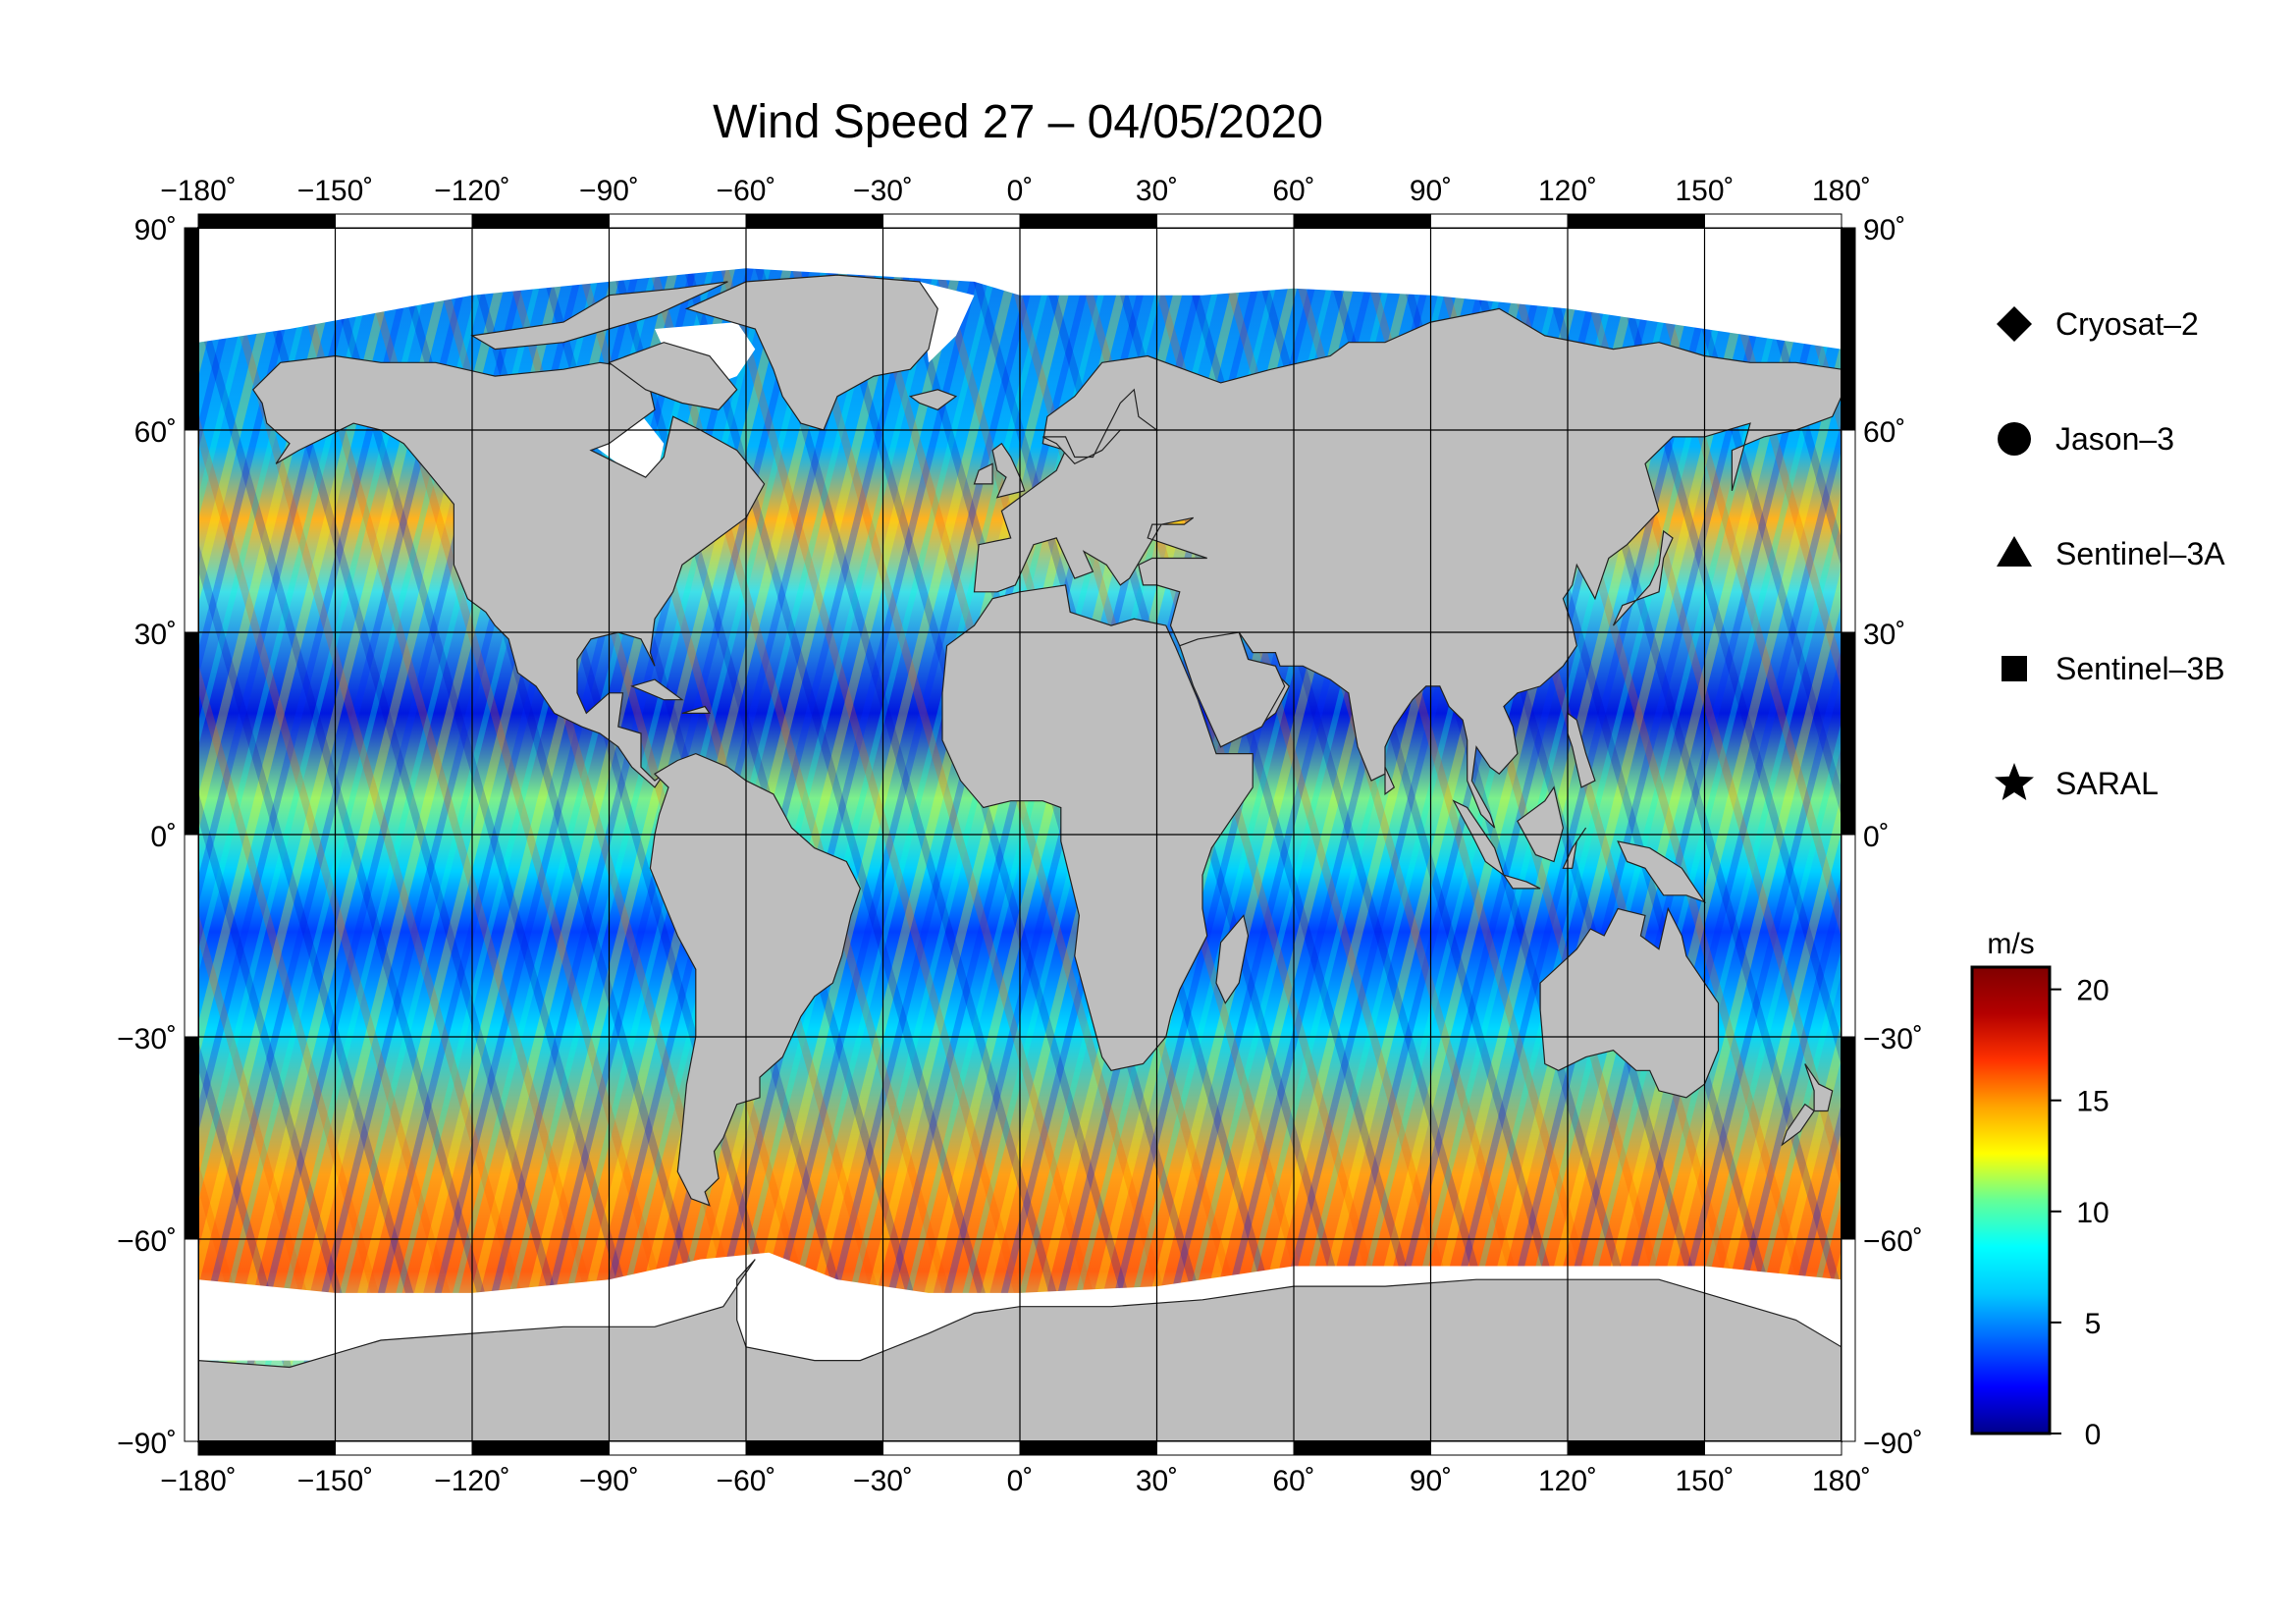 This screenshot has width=2296, height=1623. I want to click on lon-tick-label-top: 120˚, so click(1568, 191).